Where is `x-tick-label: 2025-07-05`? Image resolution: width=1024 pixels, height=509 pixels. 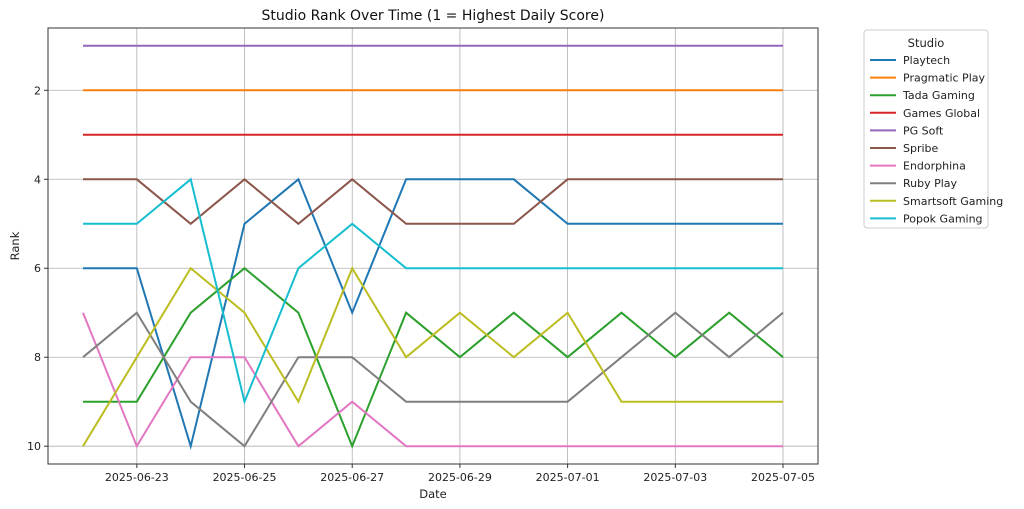
x-tick-label: 2025-07-05 is located at coordinates (783, 477).